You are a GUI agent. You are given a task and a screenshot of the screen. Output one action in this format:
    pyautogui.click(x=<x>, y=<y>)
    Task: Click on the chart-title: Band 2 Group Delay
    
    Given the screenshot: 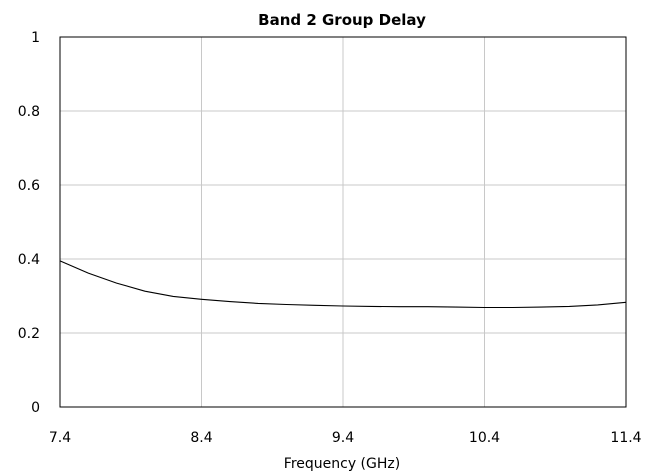 What is the action you would take?
    pyautogui.click(x=342, y=20)
    